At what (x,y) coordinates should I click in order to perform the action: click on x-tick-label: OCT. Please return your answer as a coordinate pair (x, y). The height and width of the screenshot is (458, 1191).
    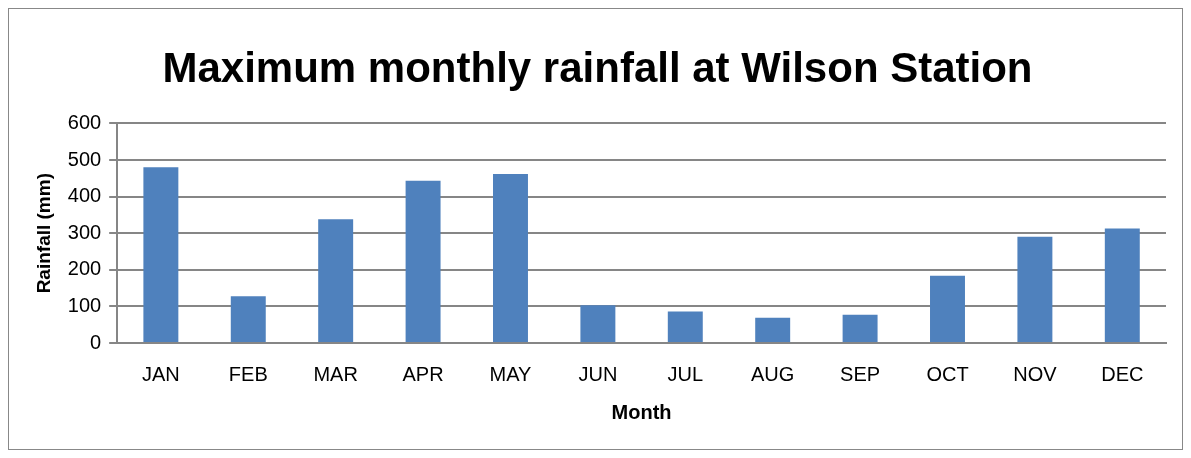
    Looking at the image, I should click on (947, 373).